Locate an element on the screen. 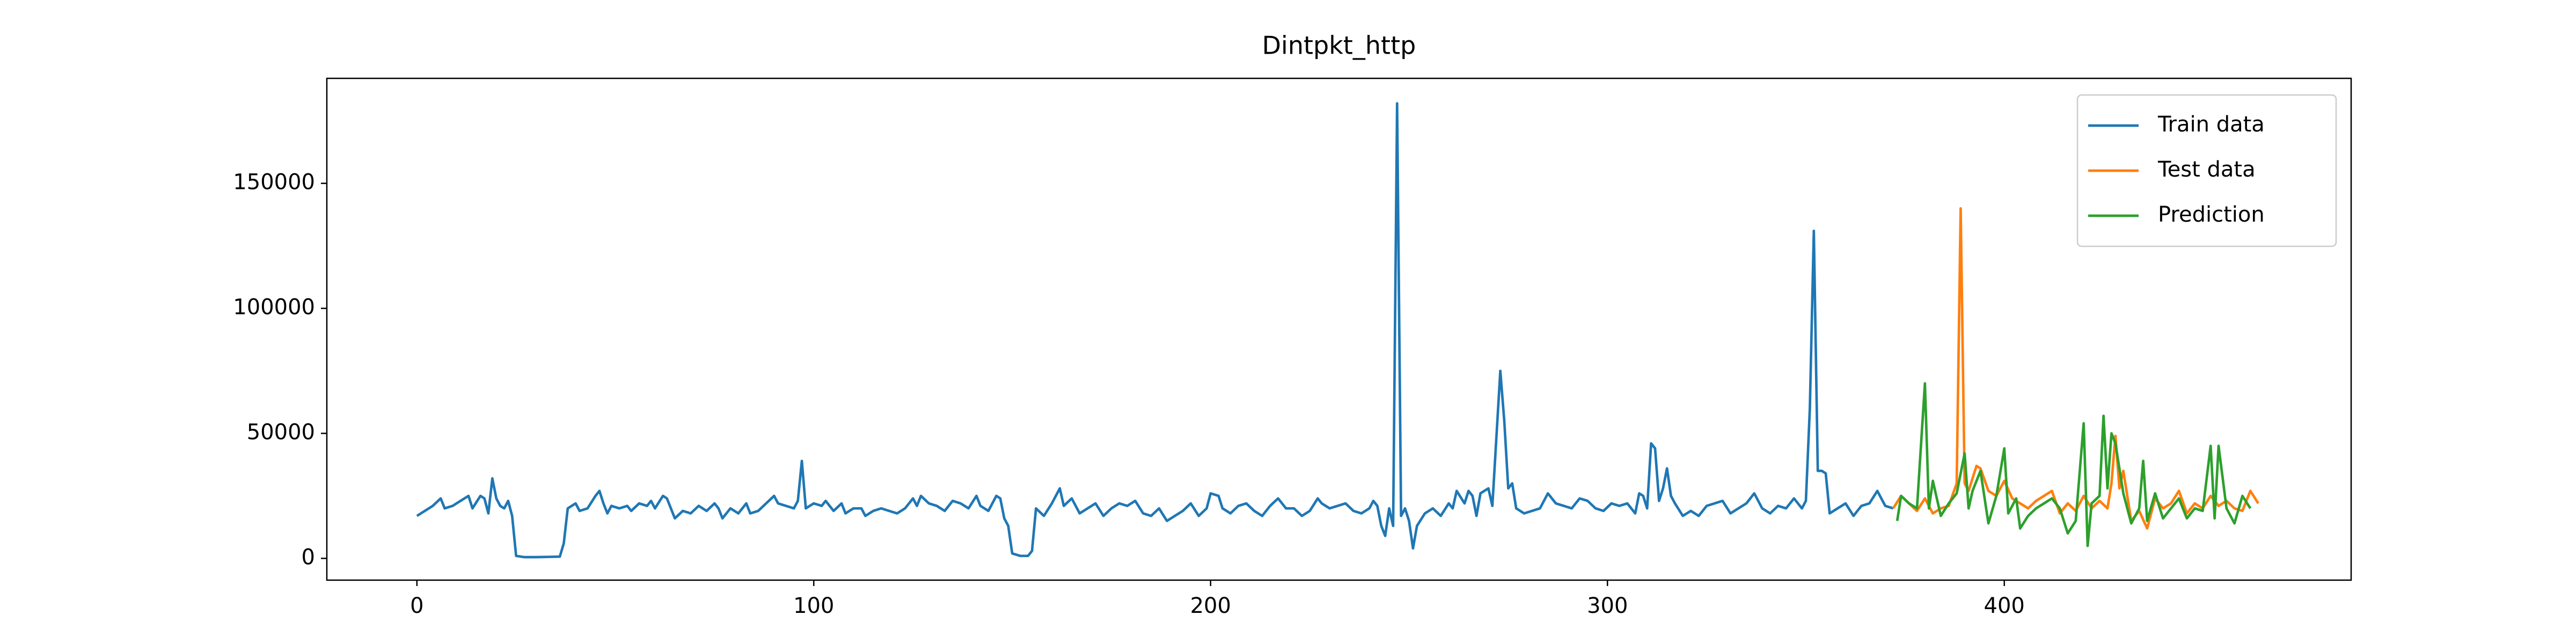 Image resolution: width=2576 pixels, height=644 pixels. y-tick-label: 150000 is located at coordinates (274, 182).